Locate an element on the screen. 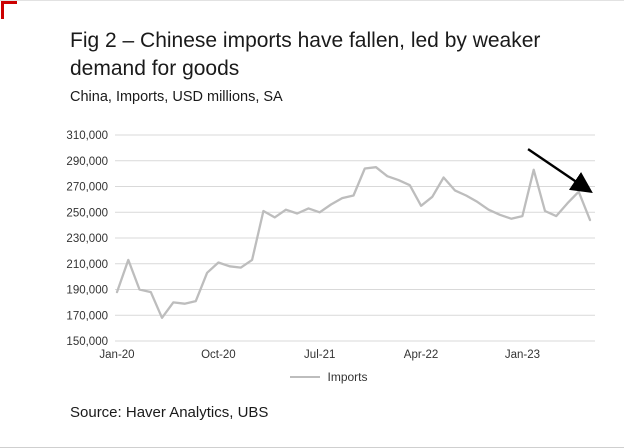 The width and height of the screenshot is (624, 448). x-tick-label: Jan-20 is located at coordinates (116, 355).